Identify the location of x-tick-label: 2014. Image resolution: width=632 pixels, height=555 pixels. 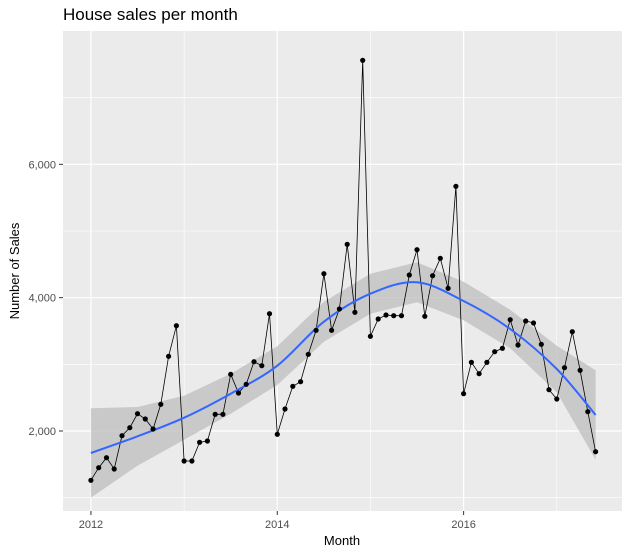
(277, 525).